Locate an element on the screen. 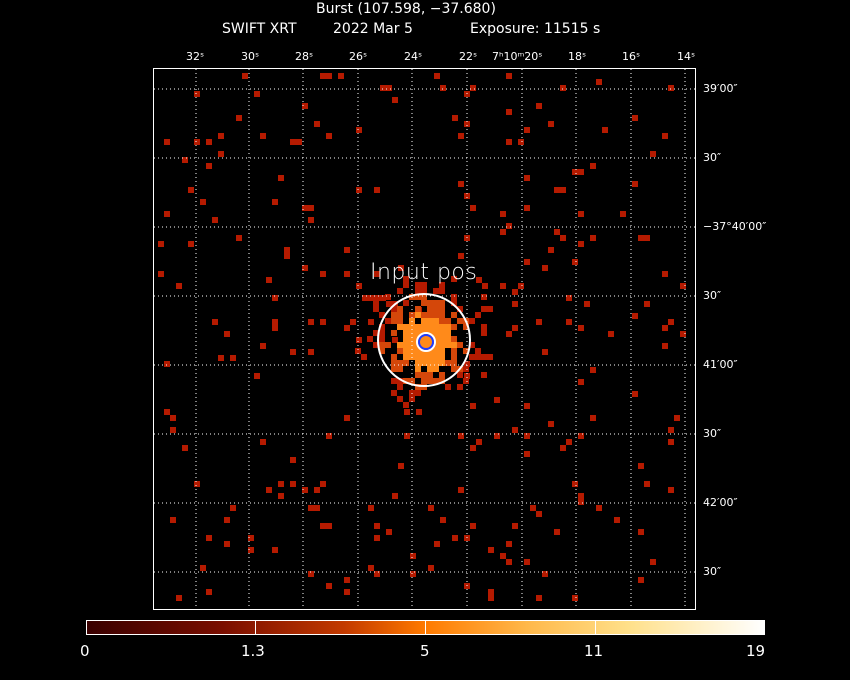  dec-tick-label: 30″ is located at coordinates (712, 433).